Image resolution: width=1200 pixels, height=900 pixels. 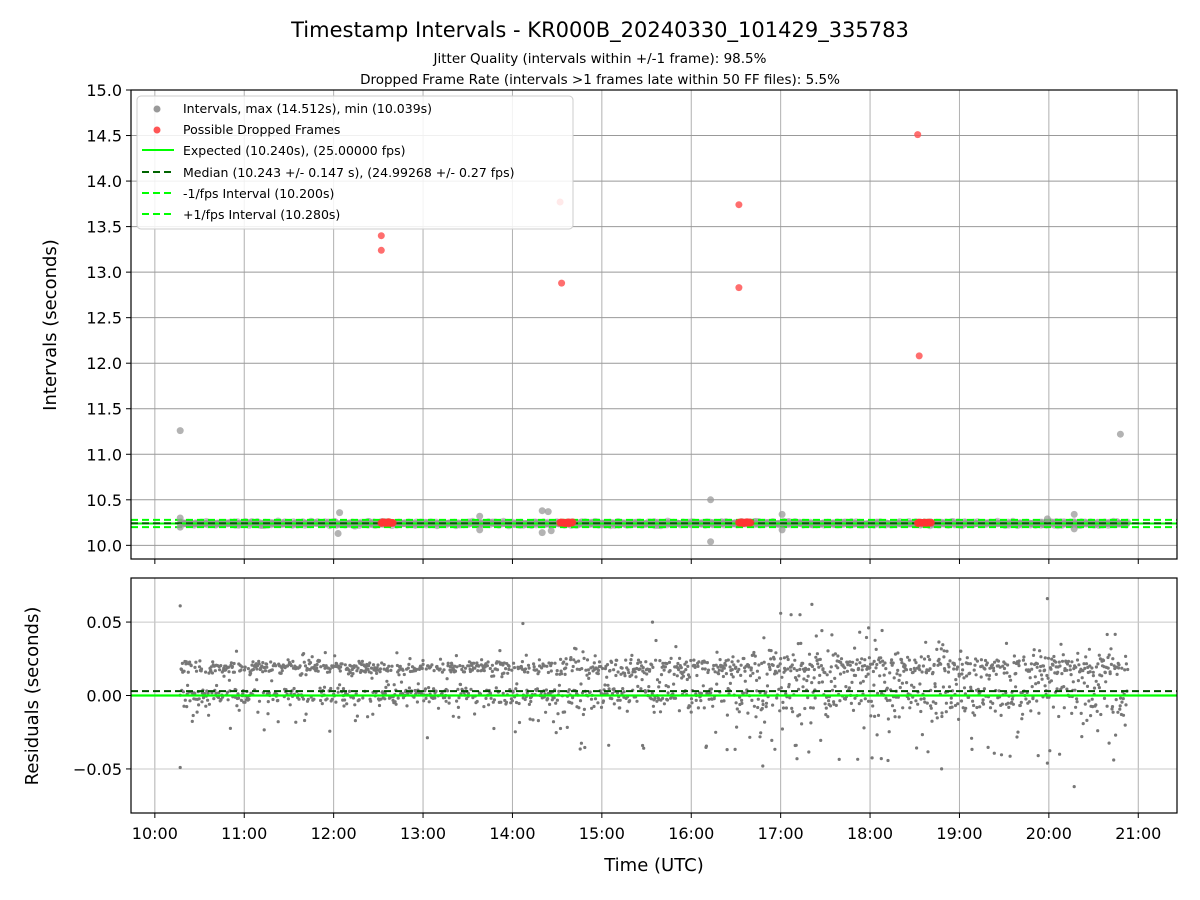 I want to click on intervals-y-tick-label-9: 14.5, so click(x=104, y=136).